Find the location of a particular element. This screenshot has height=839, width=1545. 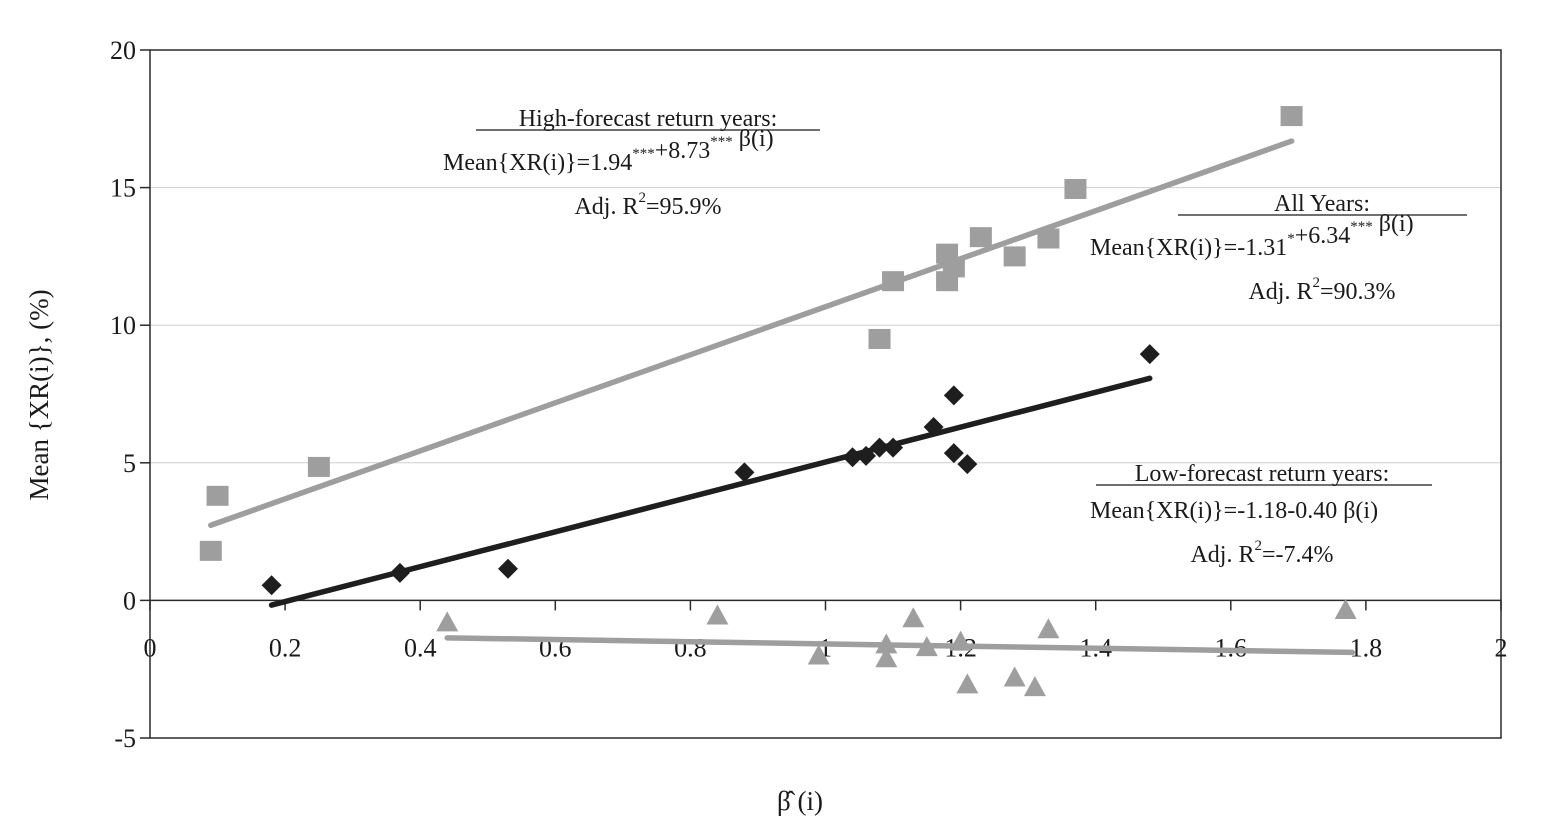

annotation-title: All Years: is located at coordinates (1322, 204).